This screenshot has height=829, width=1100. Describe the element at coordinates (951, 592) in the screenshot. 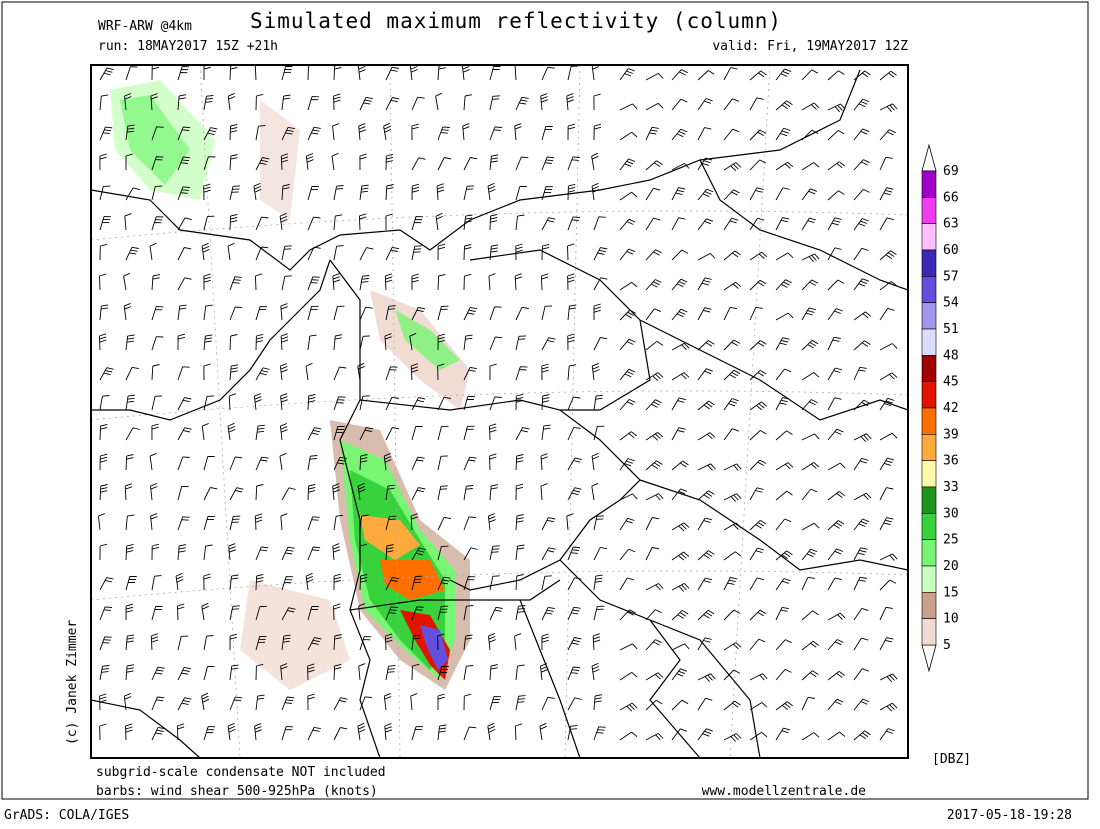

I see `colorbar-label: 15` at that location.